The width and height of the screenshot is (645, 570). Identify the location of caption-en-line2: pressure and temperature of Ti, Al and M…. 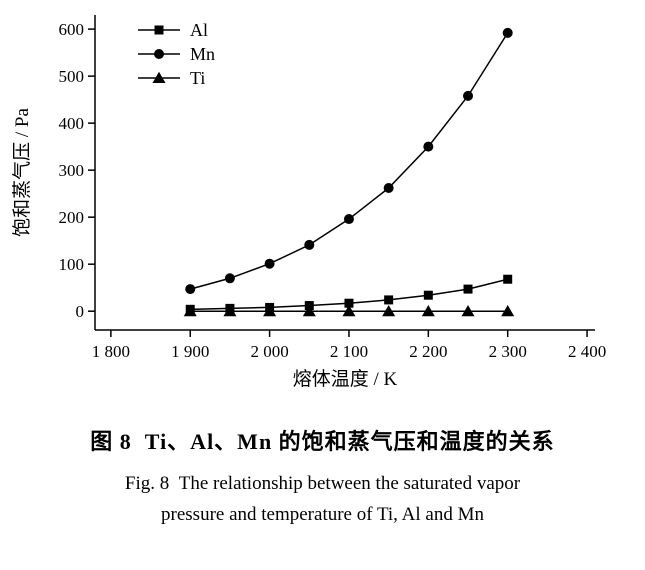
(322, 514).